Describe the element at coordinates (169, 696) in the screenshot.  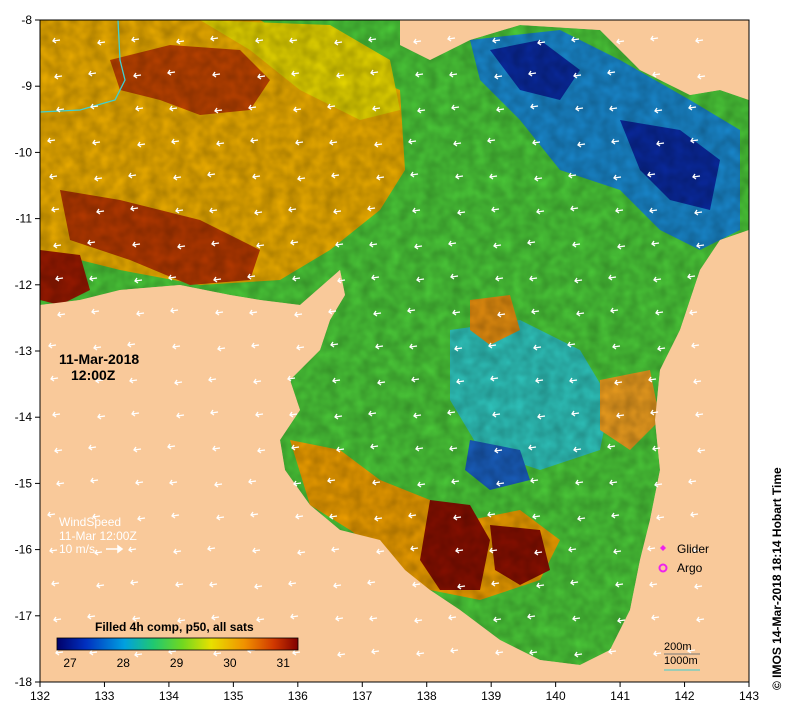
I see `x-tick-label: 134` at that location.